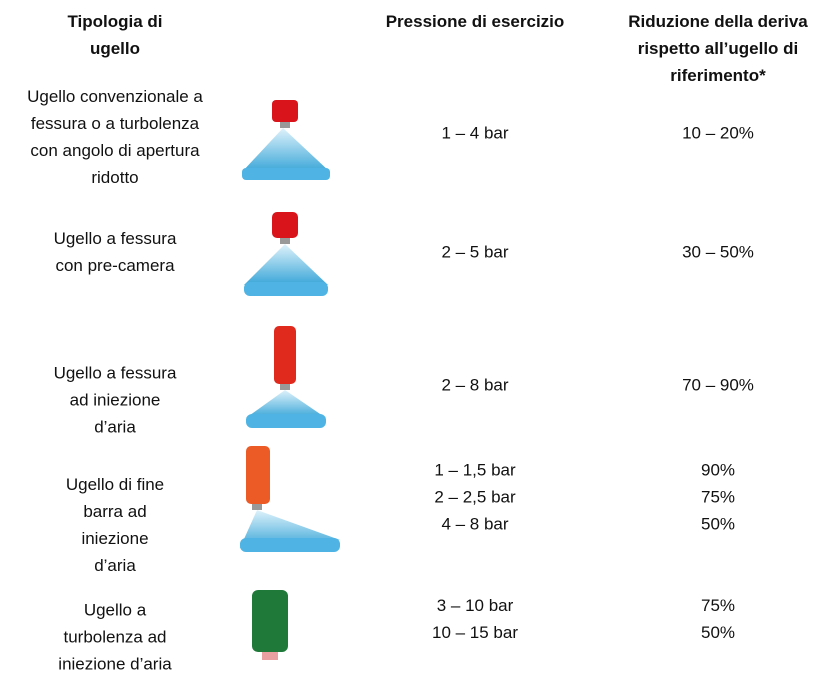  What do you see at coordinates (475, 632) in the screenshot?
I see `pressure-line: 10 – 15 bar` at bounding box center [475, 632].